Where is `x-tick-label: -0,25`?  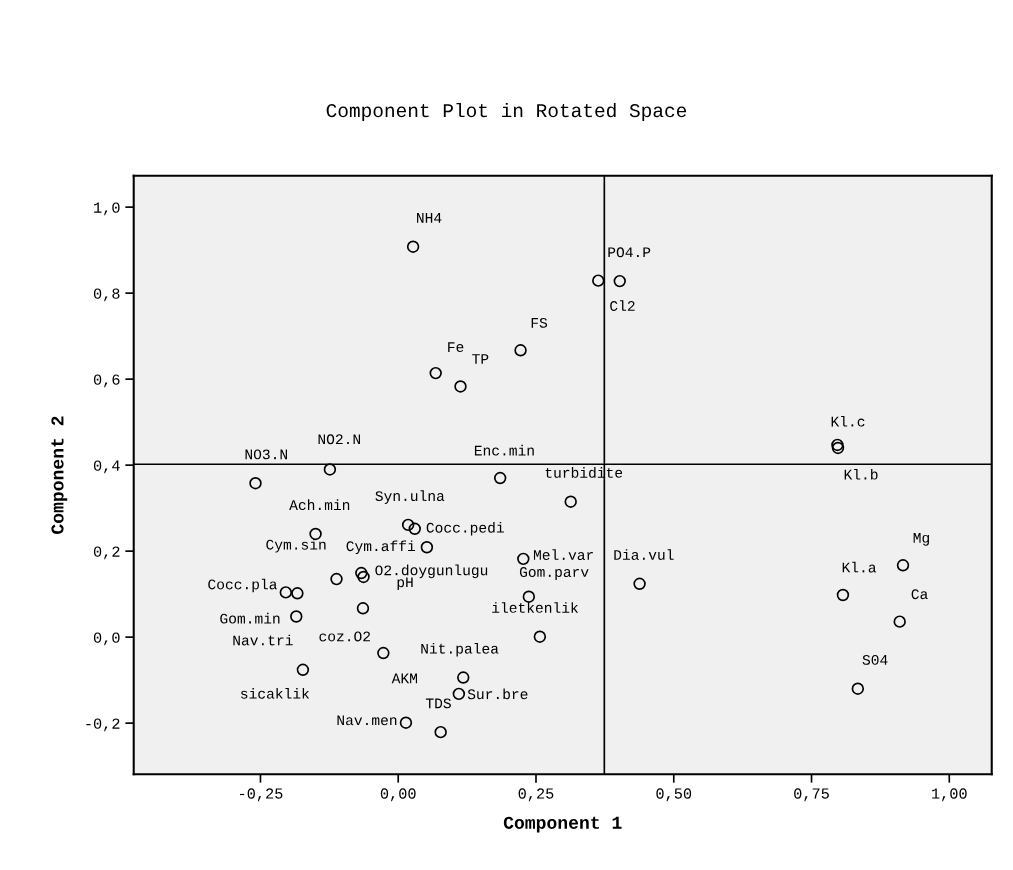
x-tick-label: -0,25 is located at coordinates (261, 795).